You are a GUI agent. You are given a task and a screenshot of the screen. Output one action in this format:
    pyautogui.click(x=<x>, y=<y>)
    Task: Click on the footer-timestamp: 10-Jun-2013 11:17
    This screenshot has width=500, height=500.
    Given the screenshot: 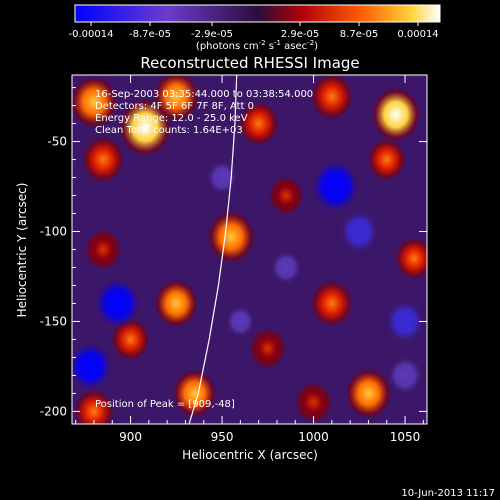 What is the action you would take?
    pyautogui.click(x=448, y=493)
    